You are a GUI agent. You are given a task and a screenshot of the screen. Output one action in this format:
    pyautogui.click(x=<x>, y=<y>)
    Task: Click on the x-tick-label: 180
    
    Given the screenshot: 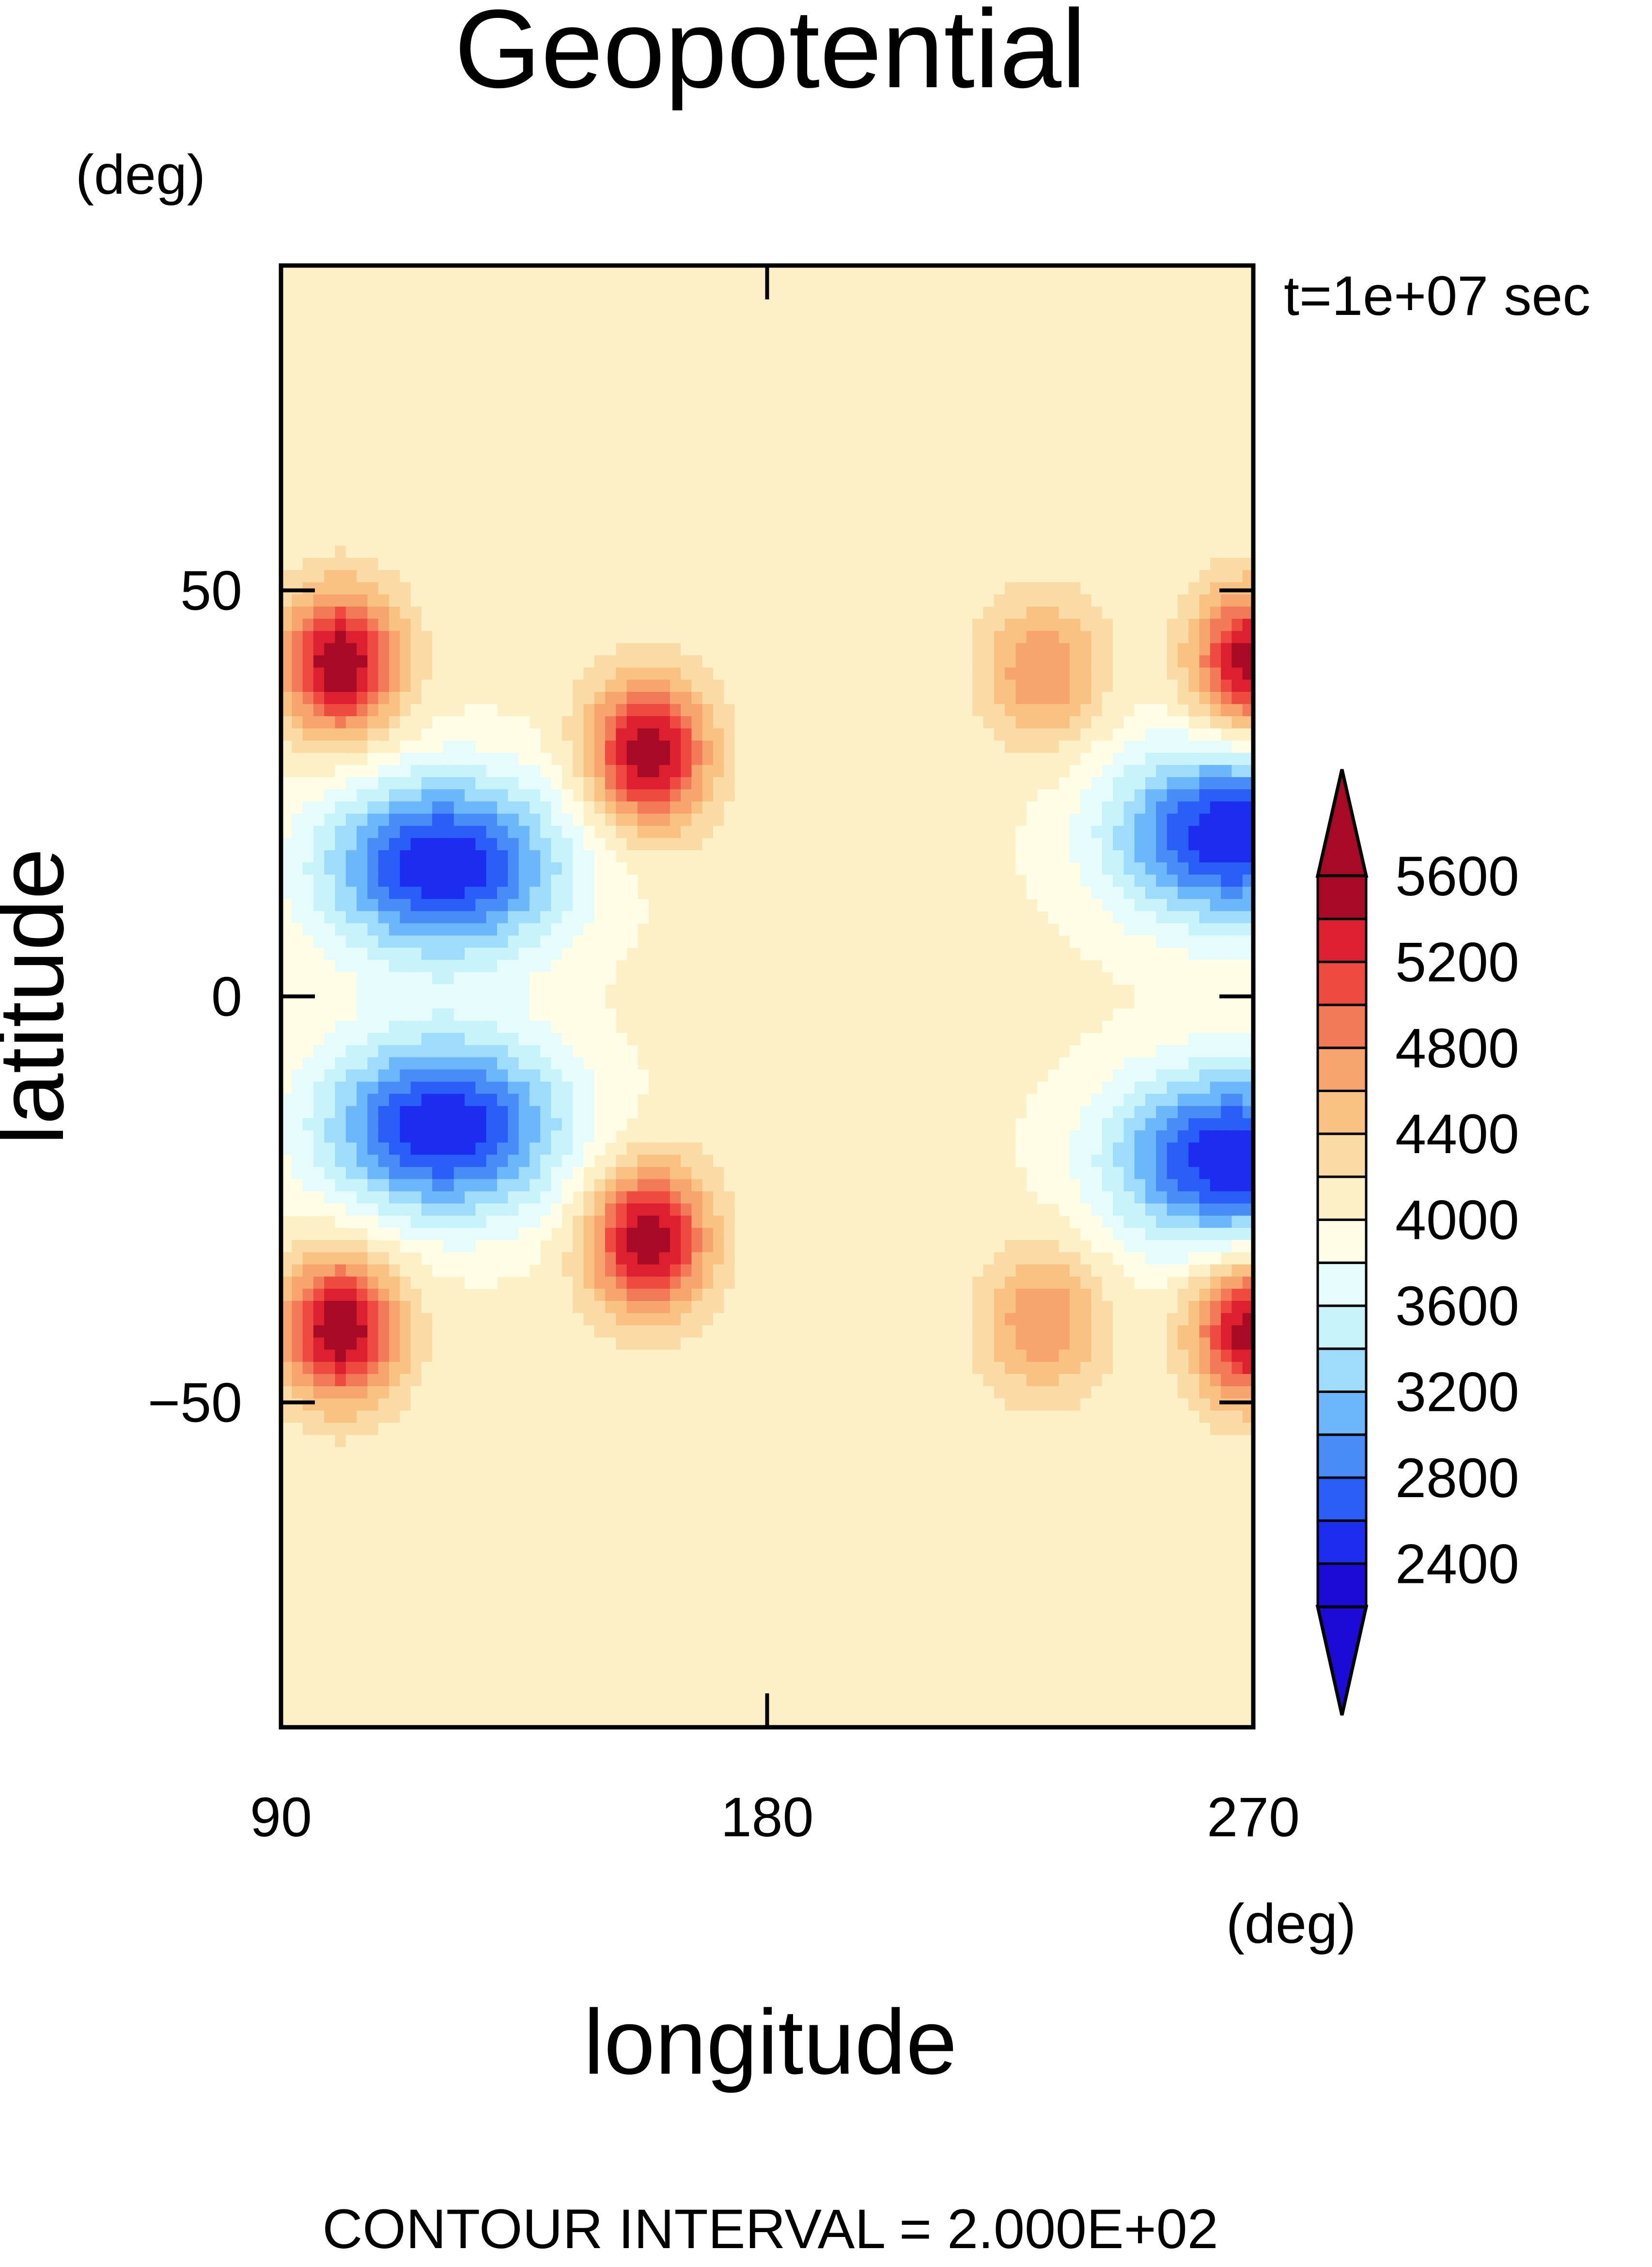 What is the action you would take?
    pyautogui.click(x=767, y=1817)
    